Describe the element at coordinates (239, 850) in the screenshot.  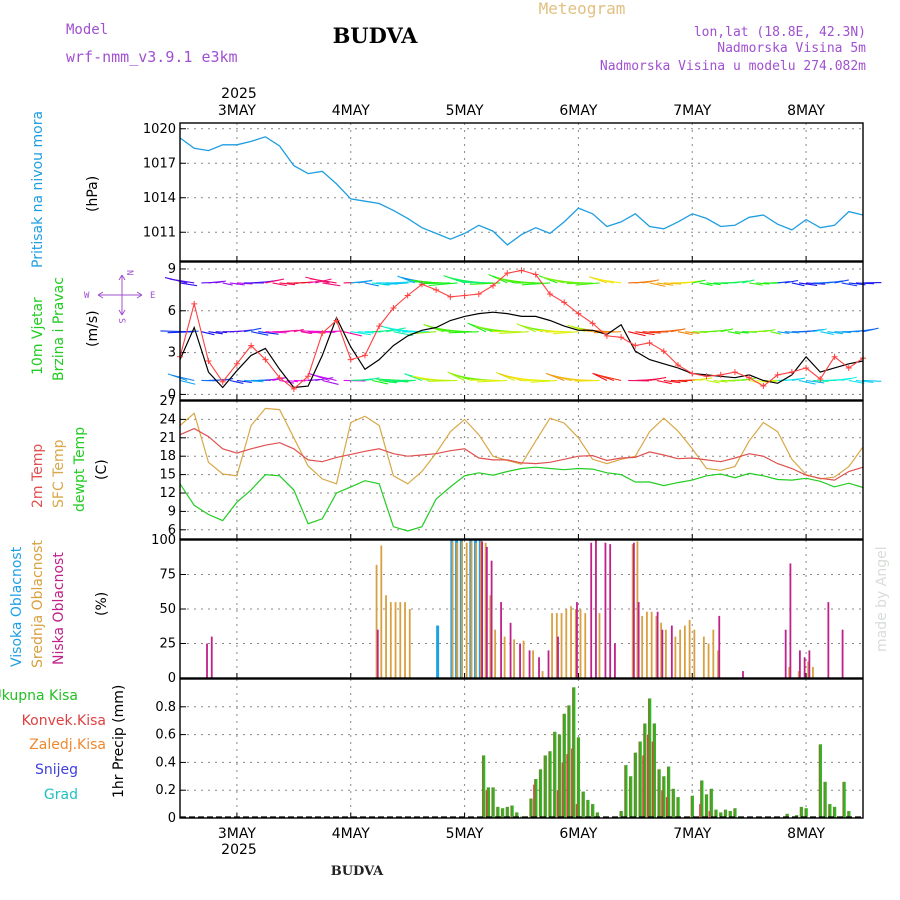
I see `year-bottom: 2025` at that location.